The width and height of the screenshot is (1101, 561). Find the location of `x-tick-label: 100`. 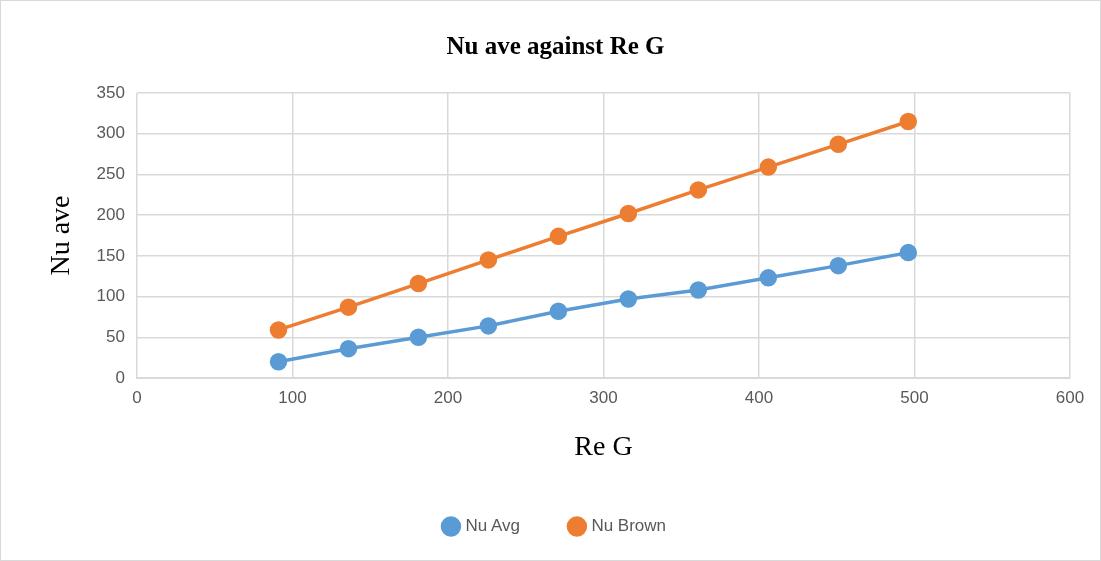

x-tick-label: 100 is located at coordinates (292, 397).